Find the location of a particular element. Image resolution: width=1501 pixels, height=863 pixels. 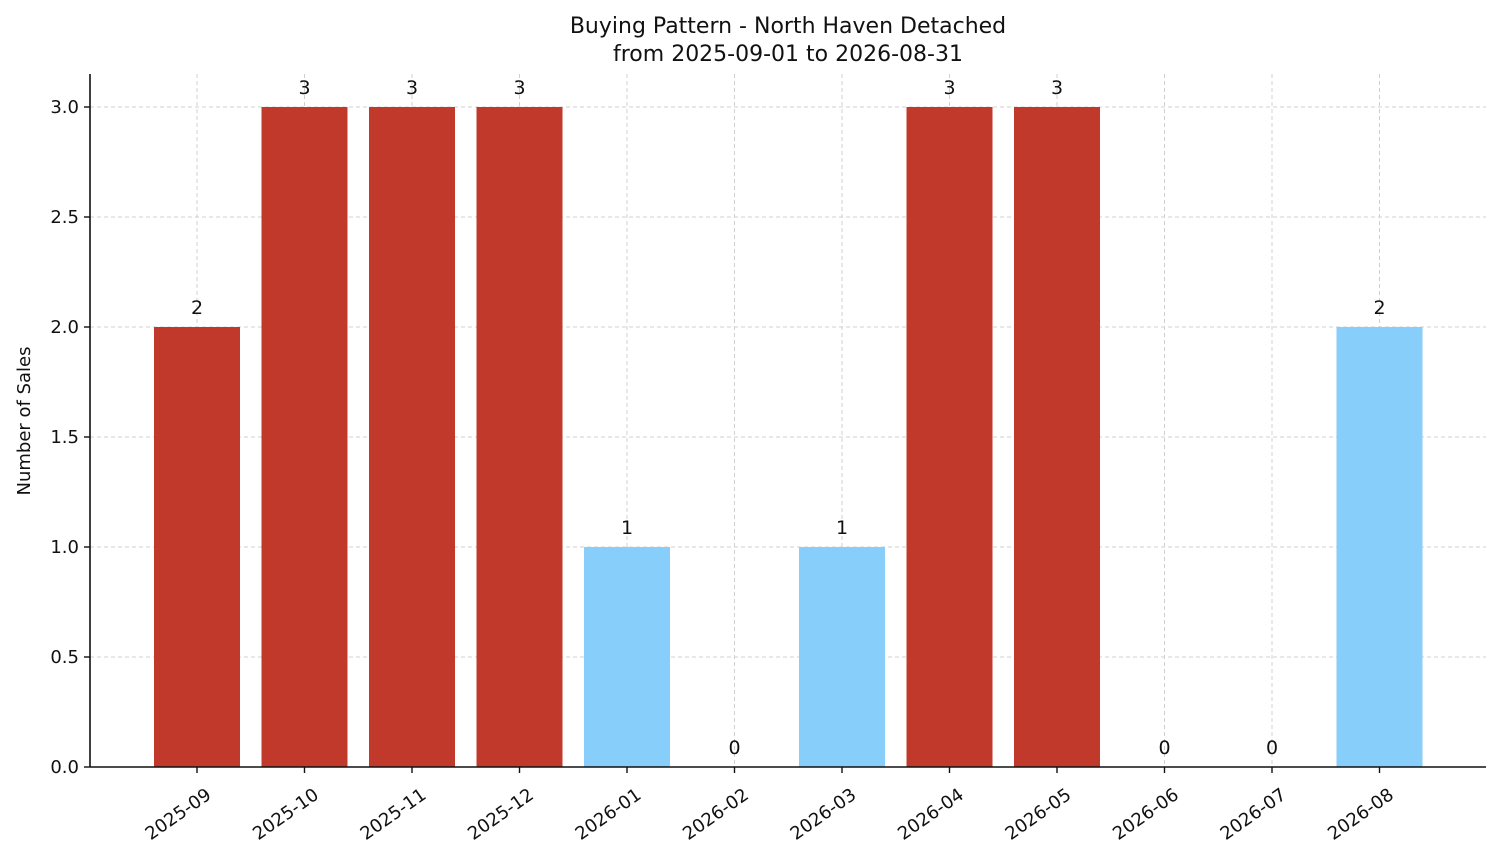

x-tick-label: 2026-07 is located at coordinates (1254, 814).